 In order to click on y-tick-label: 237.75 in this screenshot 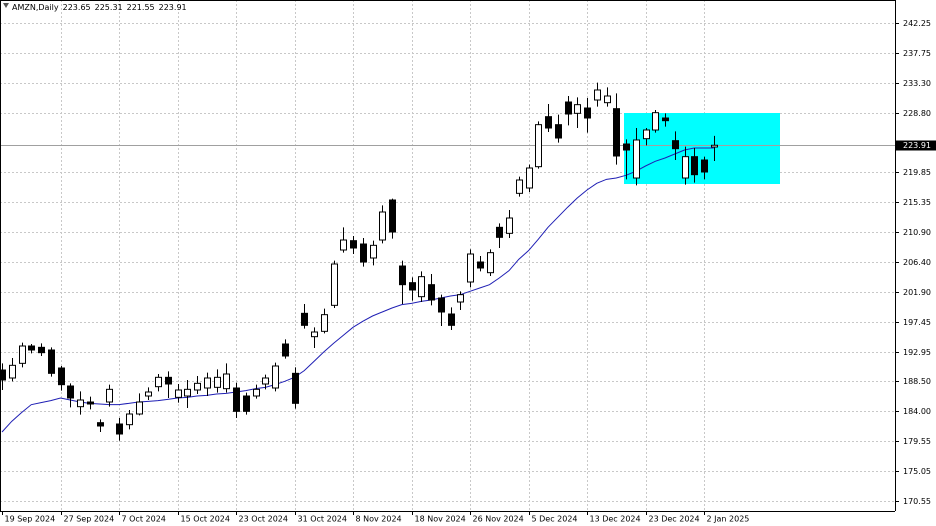, I will do `click(917, 53)`.